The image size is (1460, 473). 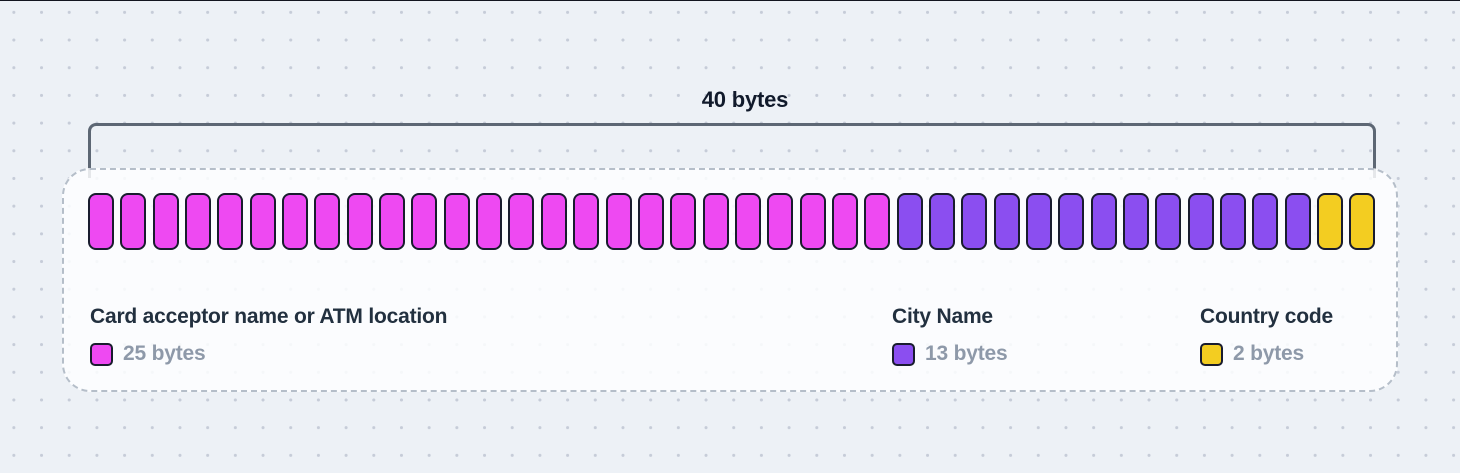 I want to click on total-bytes-label: 40 bytes, so click(x=745, y=99).